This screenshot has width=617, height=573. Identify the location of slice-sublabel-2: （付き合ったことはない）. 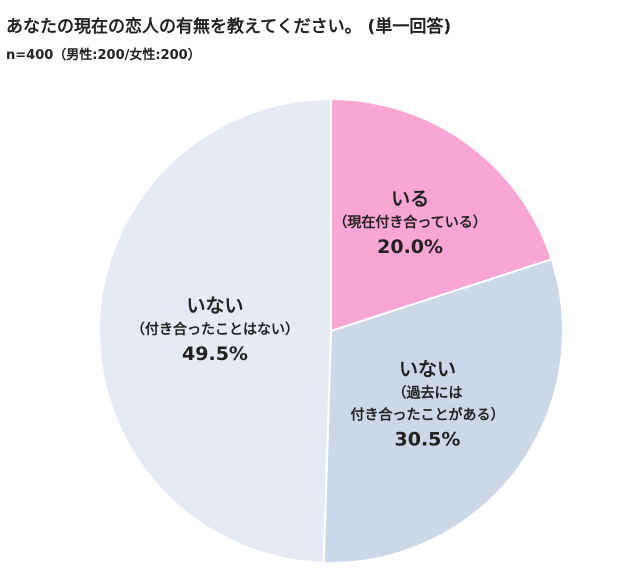
(215, 329).